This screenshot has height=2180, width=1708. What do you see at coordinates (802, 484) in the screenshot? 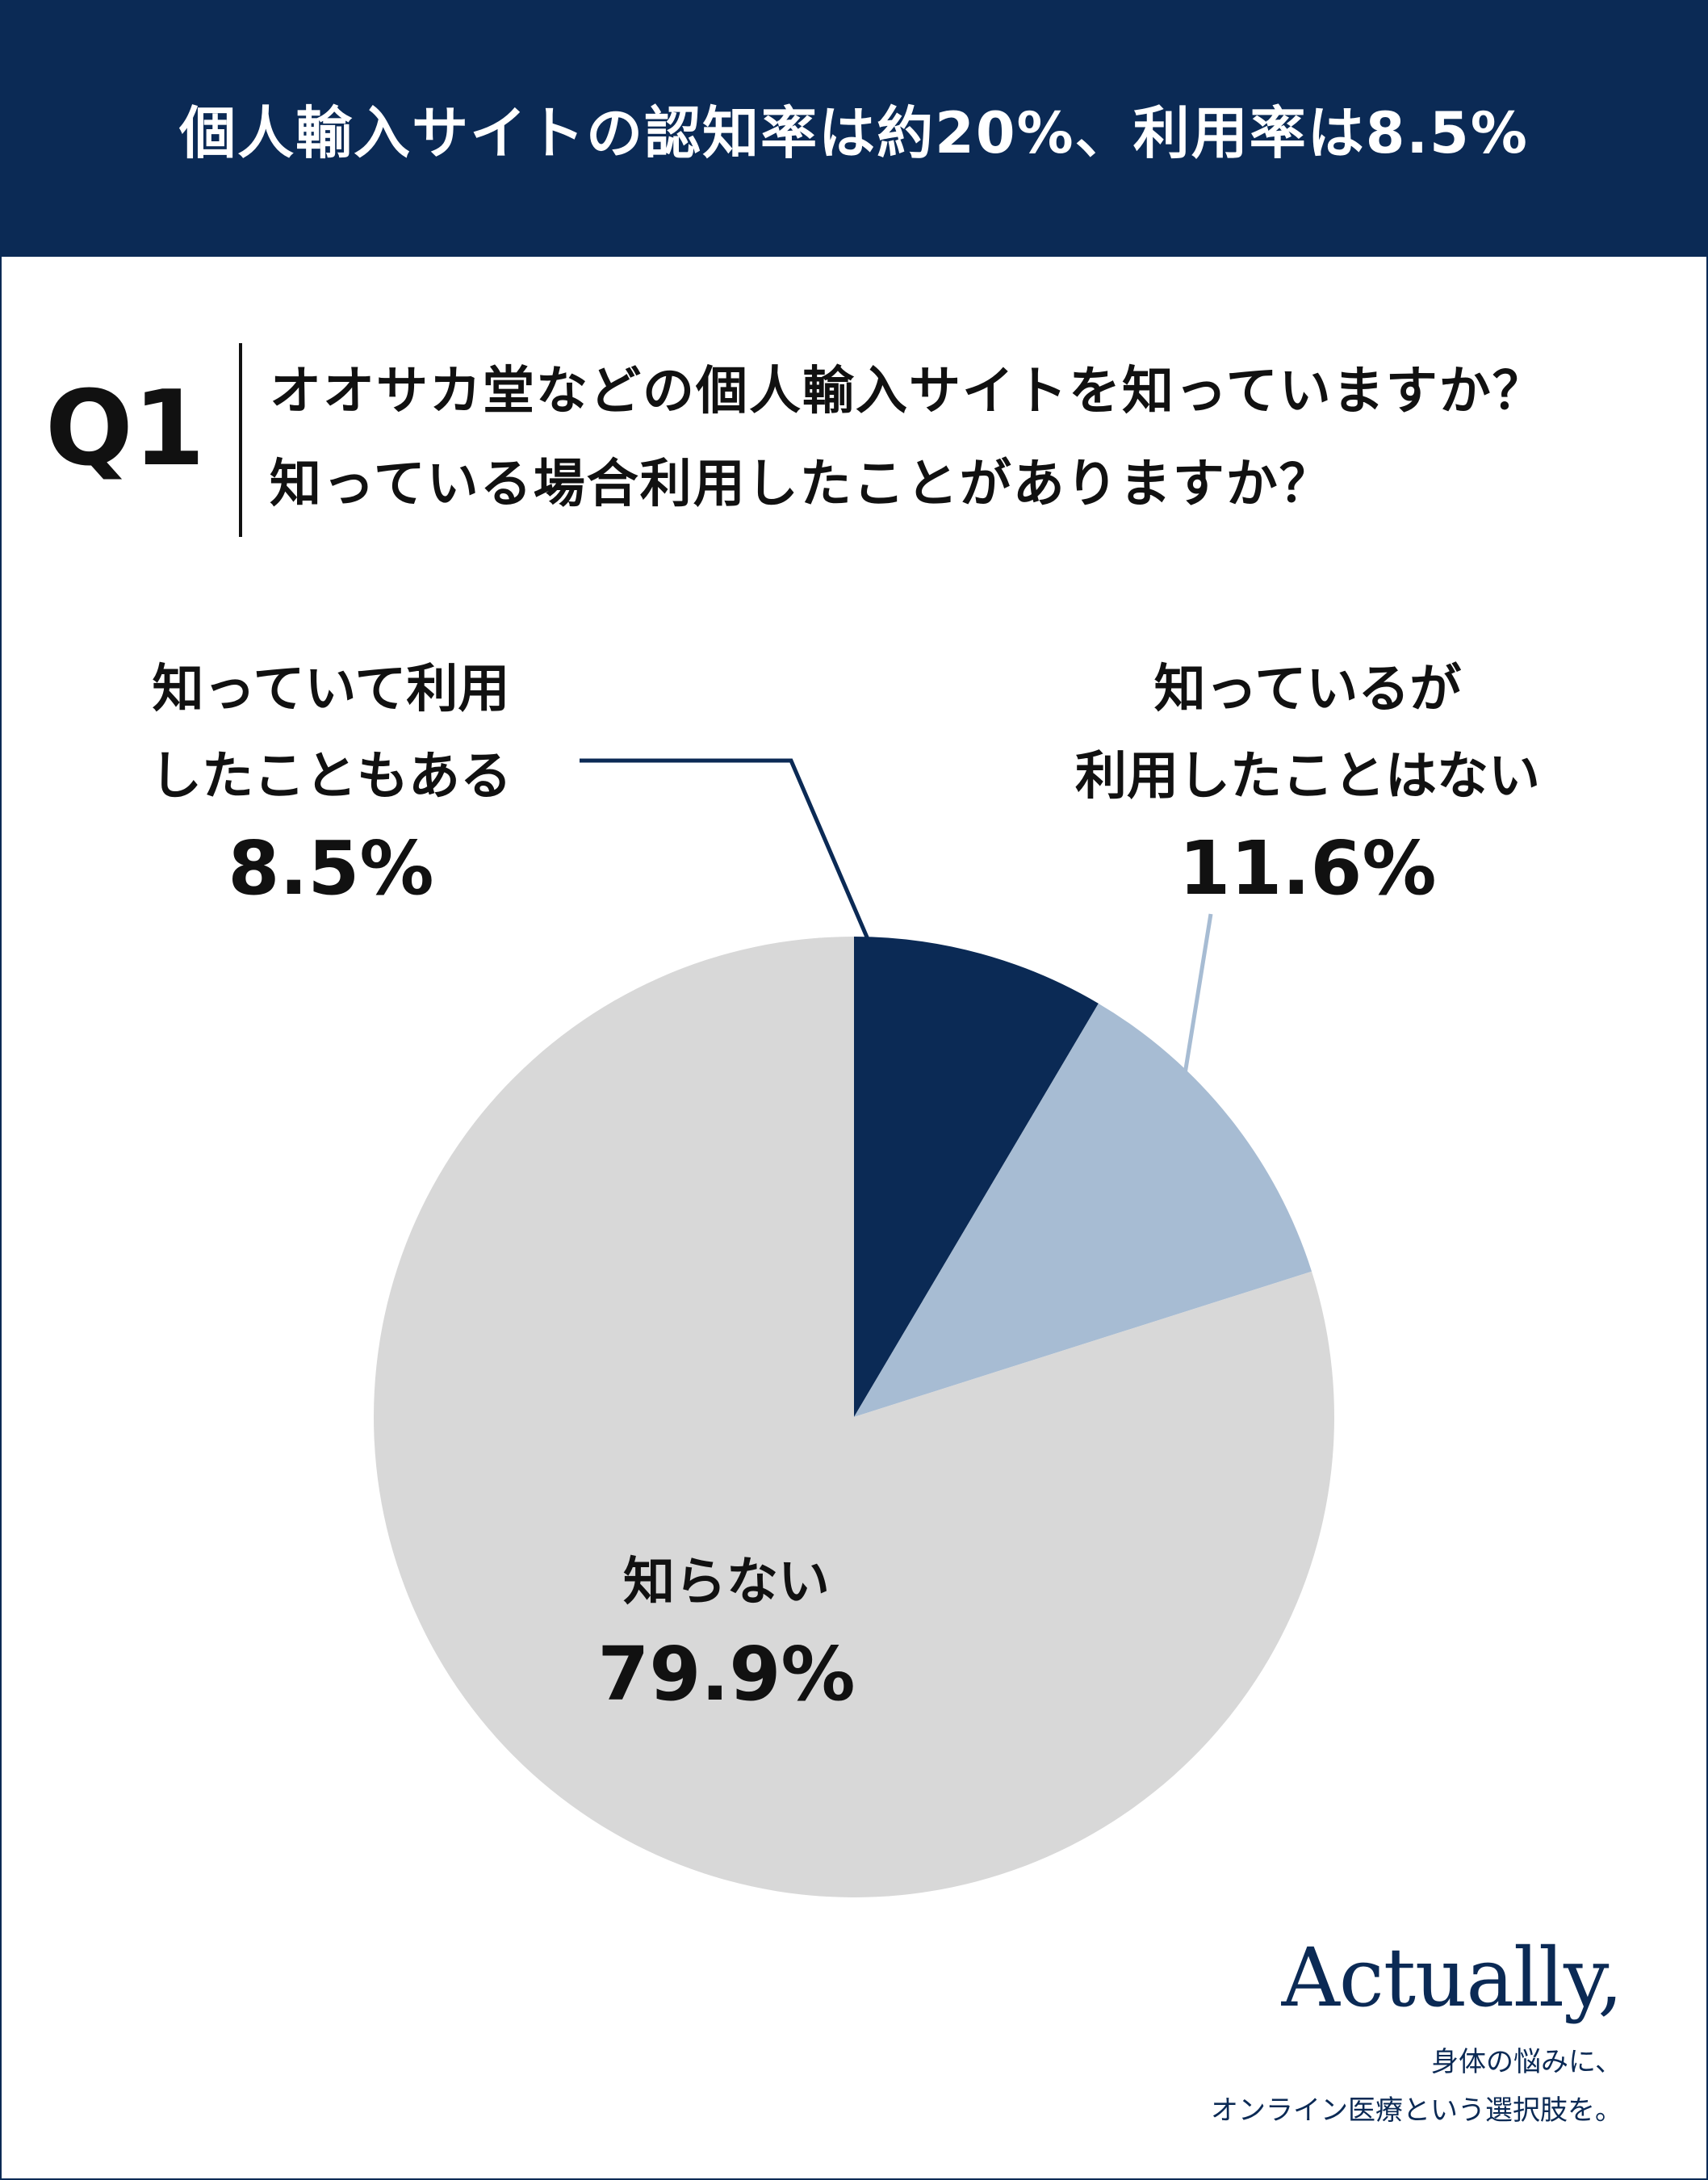
I see `question-text-line2: 知っている場合利用したことがありますか？` at bounding box center [802, 484].